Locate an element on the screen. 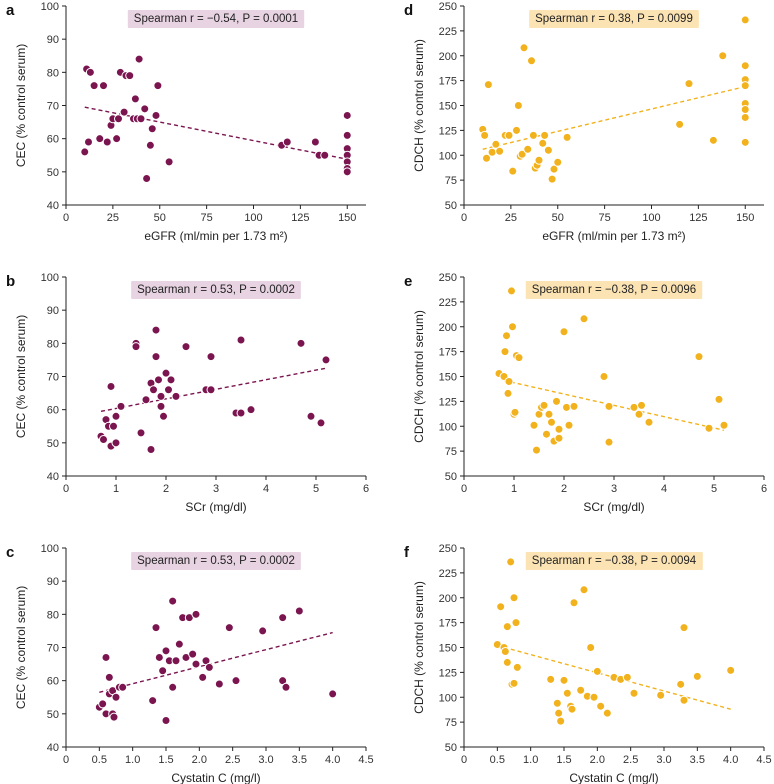 Image resolution: width=774 pixels, height=784 pixels. panel-letter: c is located at coordinates (10, 552).